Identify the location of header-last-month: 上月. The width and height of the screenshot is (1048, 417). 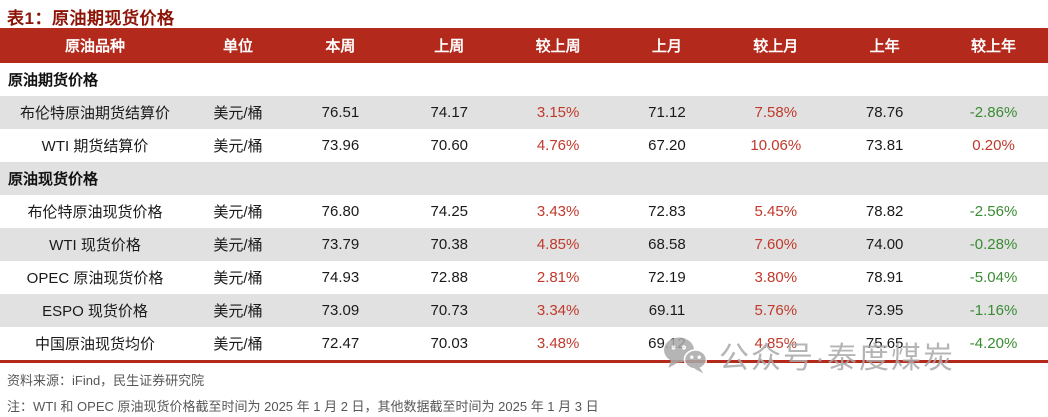
(667, 45).